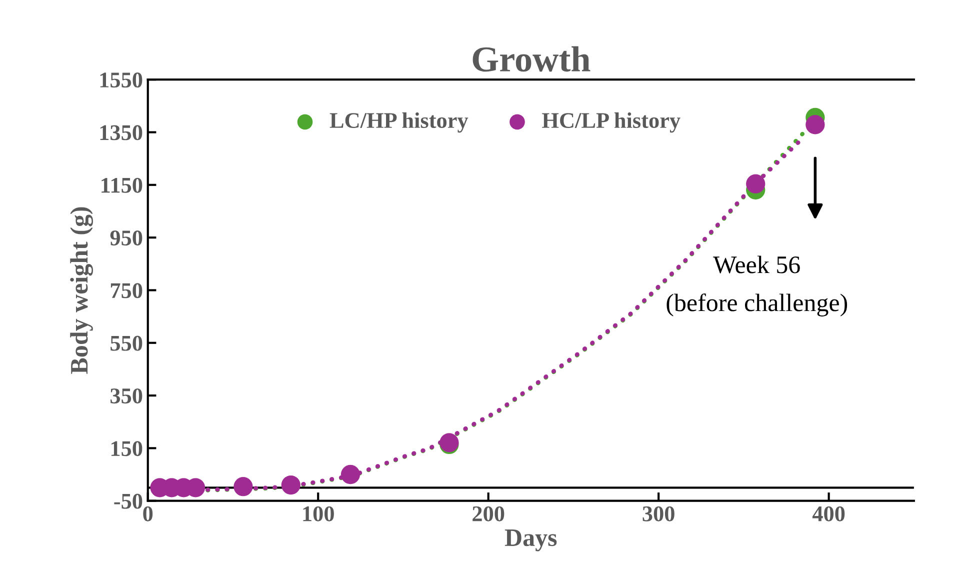  Describe the element at coordinates (399, 122) in the screenshot. I see `legend-label: LC/HP history` at that location.